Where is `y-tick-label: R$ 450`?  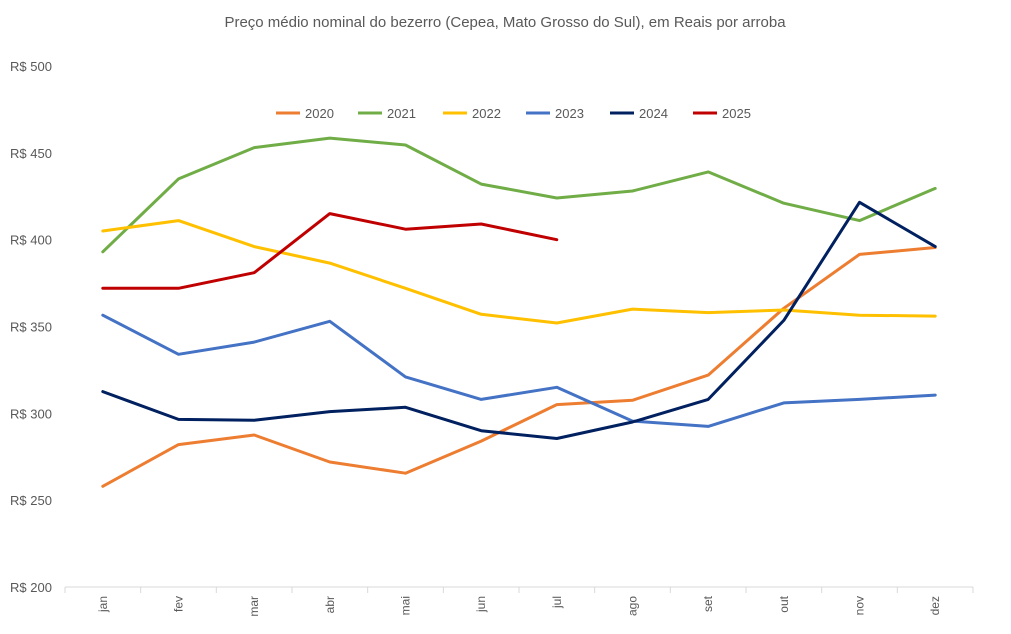
y-tick-label: R$ 450 is located at coordinates (31, 153).